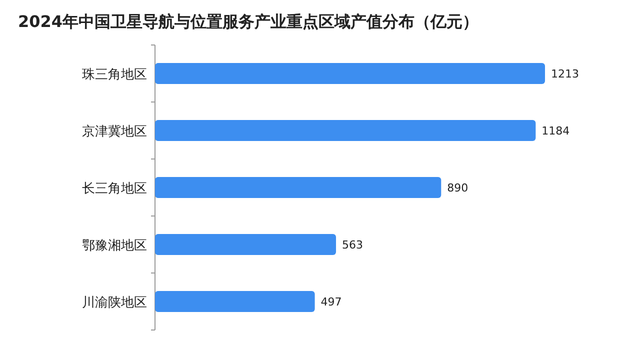  What do you see at coordinates (457, 188) in the screenshot?
I see `data-label: 890` at bounding box center [457, 188].